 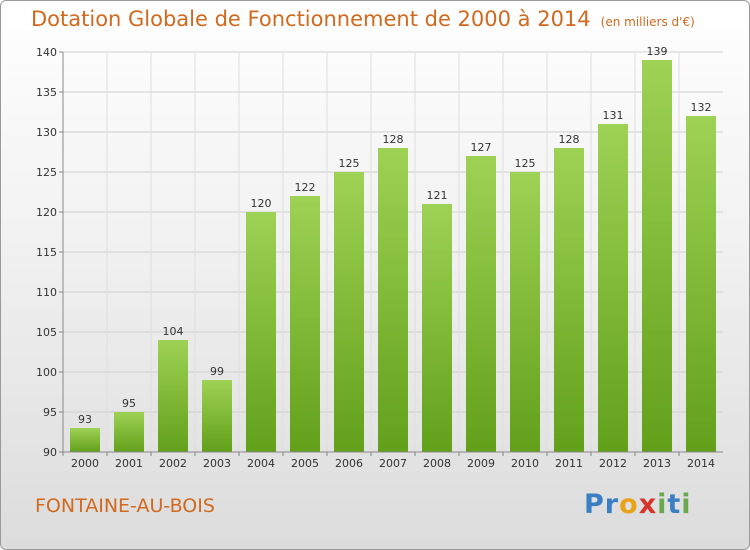 I want to click on x-tick-label-2003: 2003, so click(x=217, y=463).